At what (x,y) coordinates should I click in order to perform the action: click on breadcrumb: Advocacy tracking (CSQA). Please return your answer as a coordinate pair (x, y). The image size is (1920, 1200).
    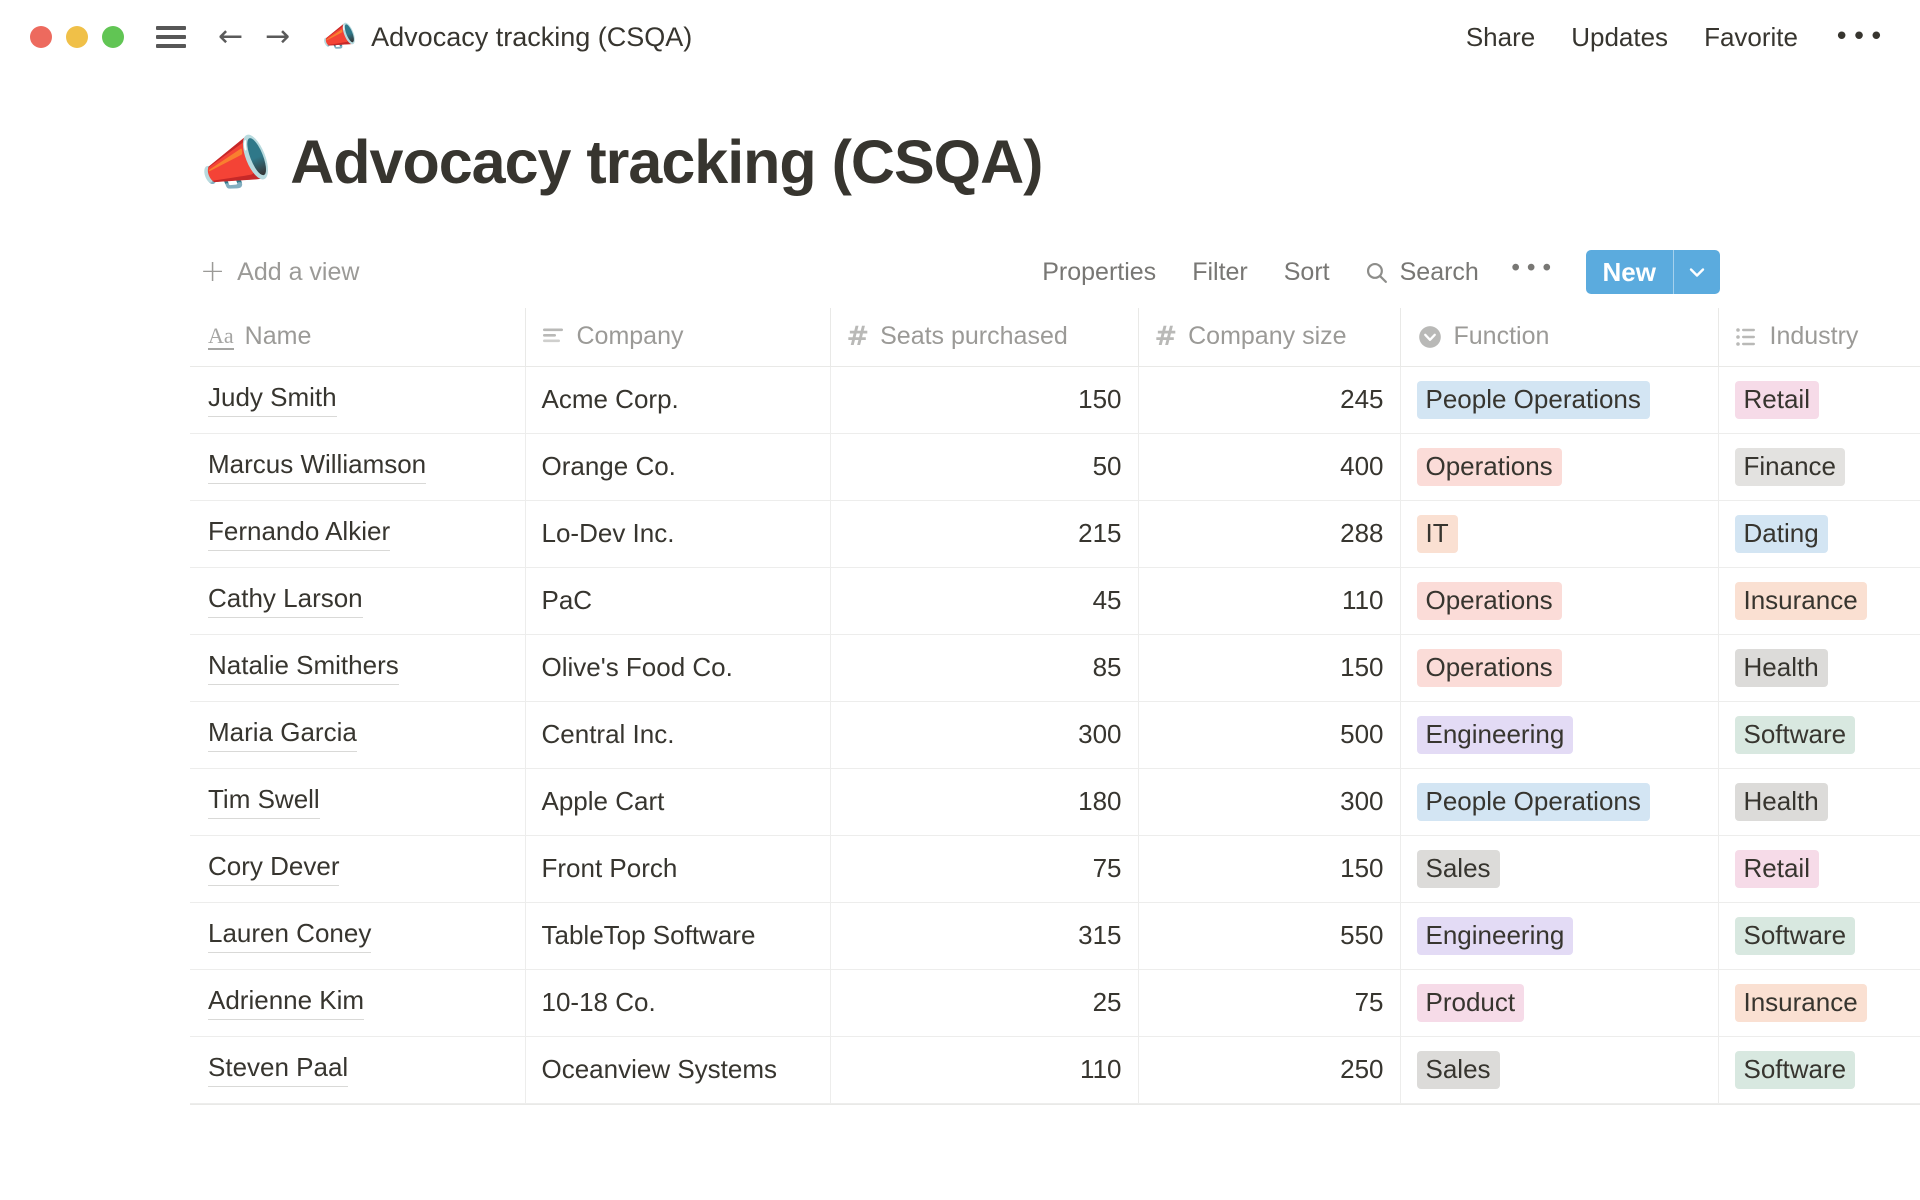
    Looking at the image, I should click on (532, 36).